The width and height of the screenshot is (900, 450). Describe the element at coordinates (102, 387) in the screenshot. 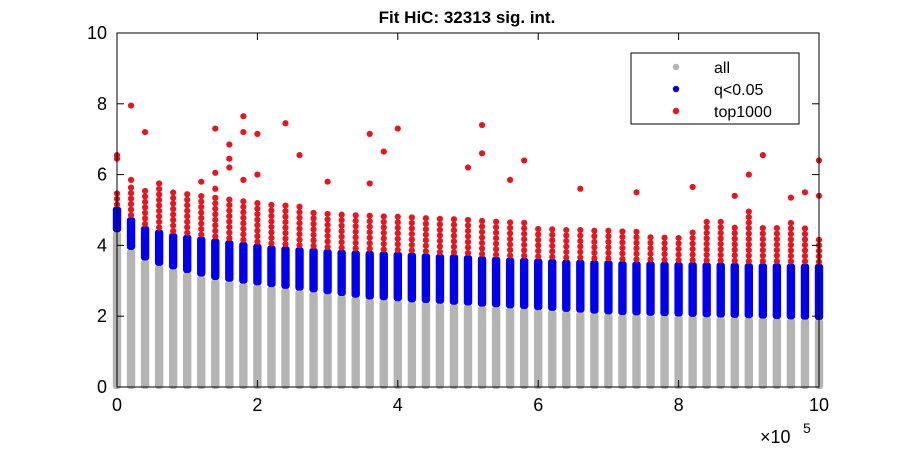

I see `y-tick-label: 0` at that location.